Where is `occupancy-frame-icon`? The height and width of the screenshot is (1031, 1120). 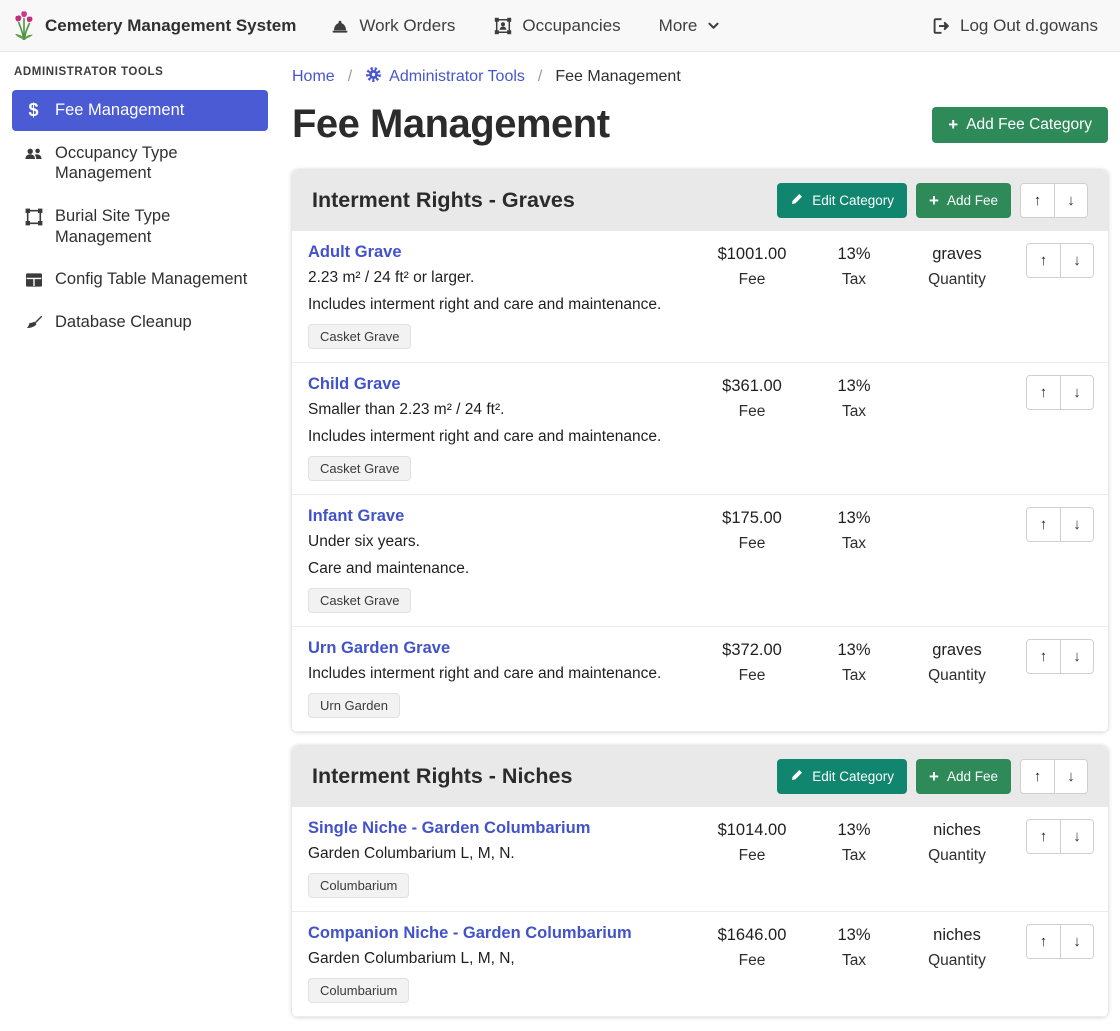
occupancy-frame-icon is located at coordinates (503, 26).